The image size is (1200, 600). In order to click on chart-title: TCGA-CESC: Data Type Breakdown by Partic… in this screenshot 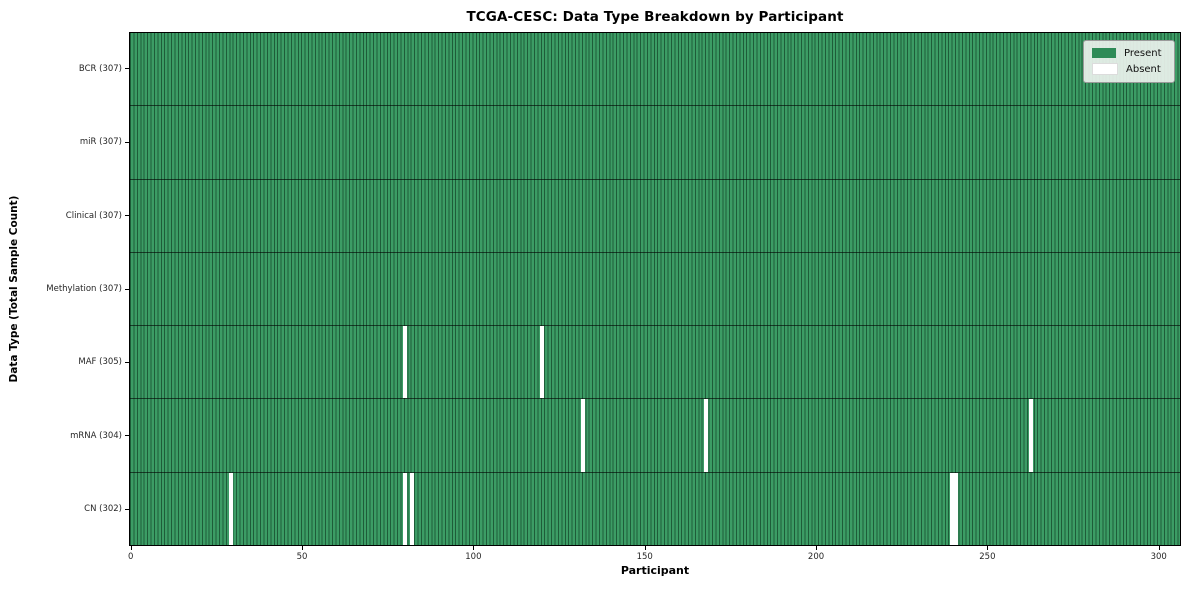, I will do `click(655, 17)`.